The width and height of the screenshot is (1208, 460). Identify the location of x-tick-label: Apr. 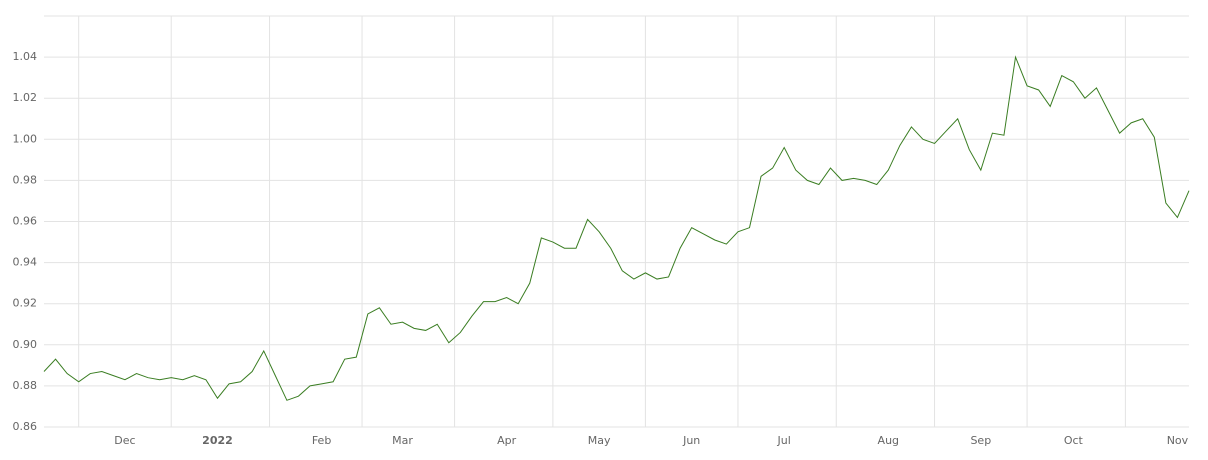
(507, 440).